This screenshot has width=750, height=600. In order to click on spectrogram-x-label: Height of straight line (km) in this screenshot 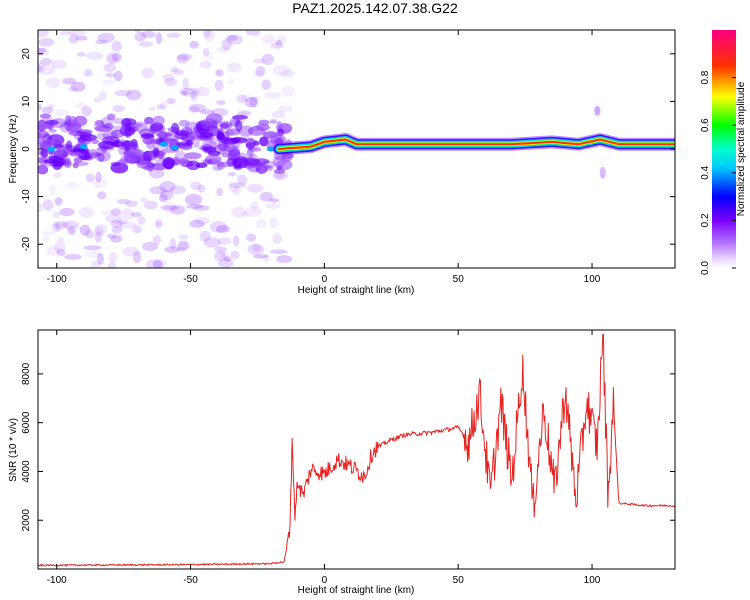, I will do `click(356, 290)`.